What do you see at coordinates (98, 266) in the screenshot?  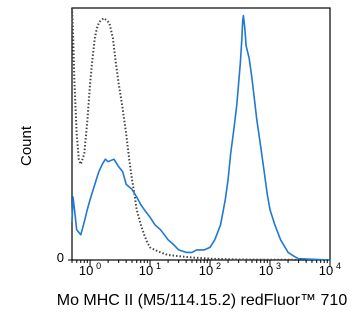 I see `x-tick-exponent: 0` at bounding box center [98, 266].